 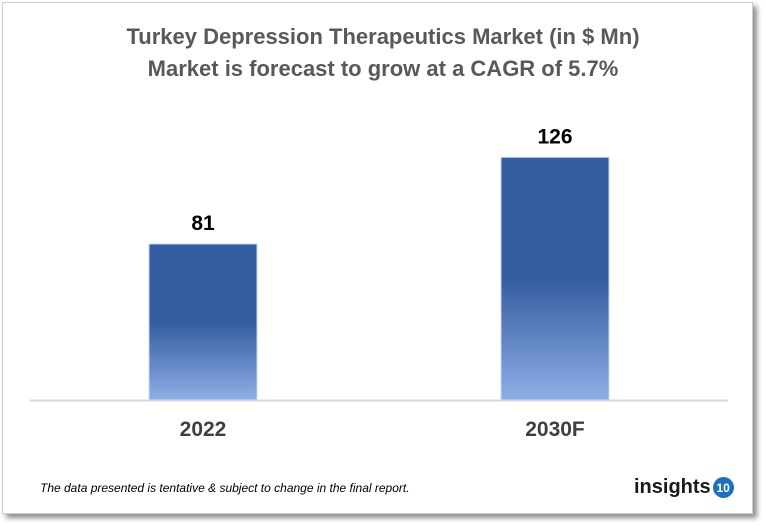 I want to click on bar-2022, so click(x=203, y=322).